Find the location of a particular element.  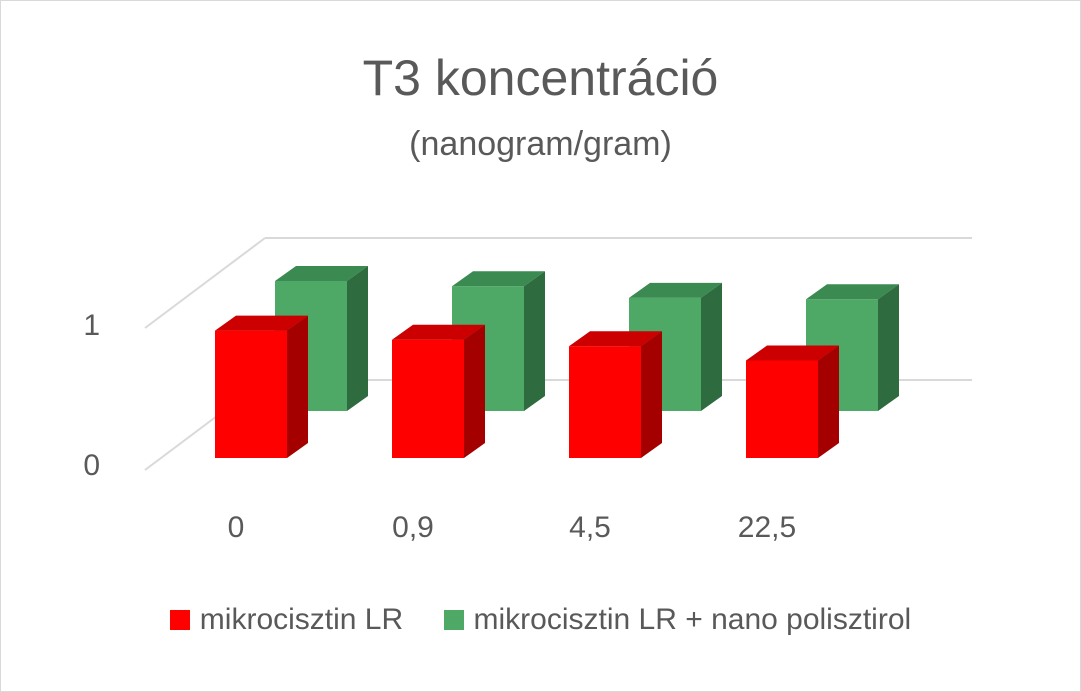

bar-series2-0,9-side is located at coordinates (534, 341).